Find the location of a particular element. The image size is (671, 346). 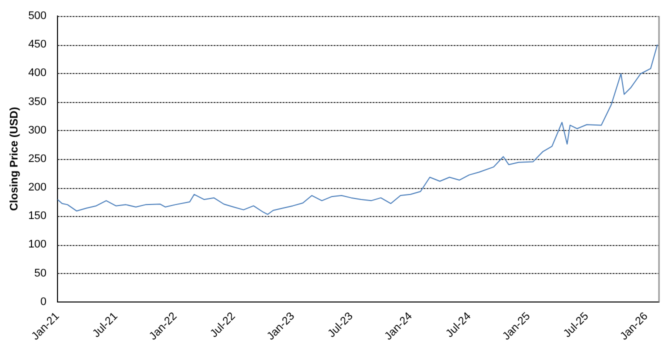

y-tick-label: 0 is located at coordinates (43, 302).